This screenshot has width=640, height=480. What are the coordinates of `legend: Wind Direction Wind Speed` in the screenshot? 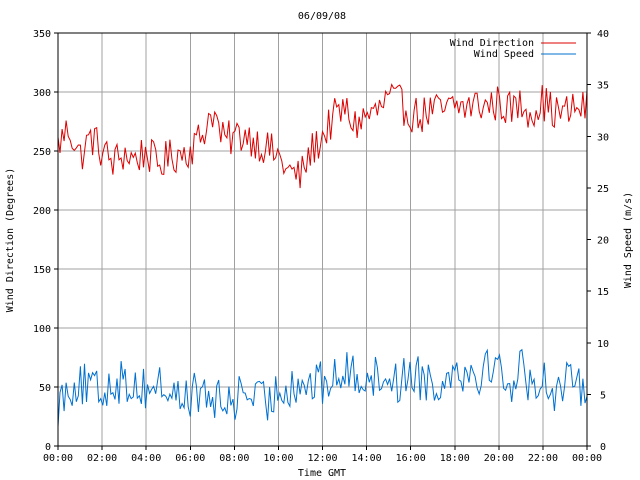 It's located at (513, 49).